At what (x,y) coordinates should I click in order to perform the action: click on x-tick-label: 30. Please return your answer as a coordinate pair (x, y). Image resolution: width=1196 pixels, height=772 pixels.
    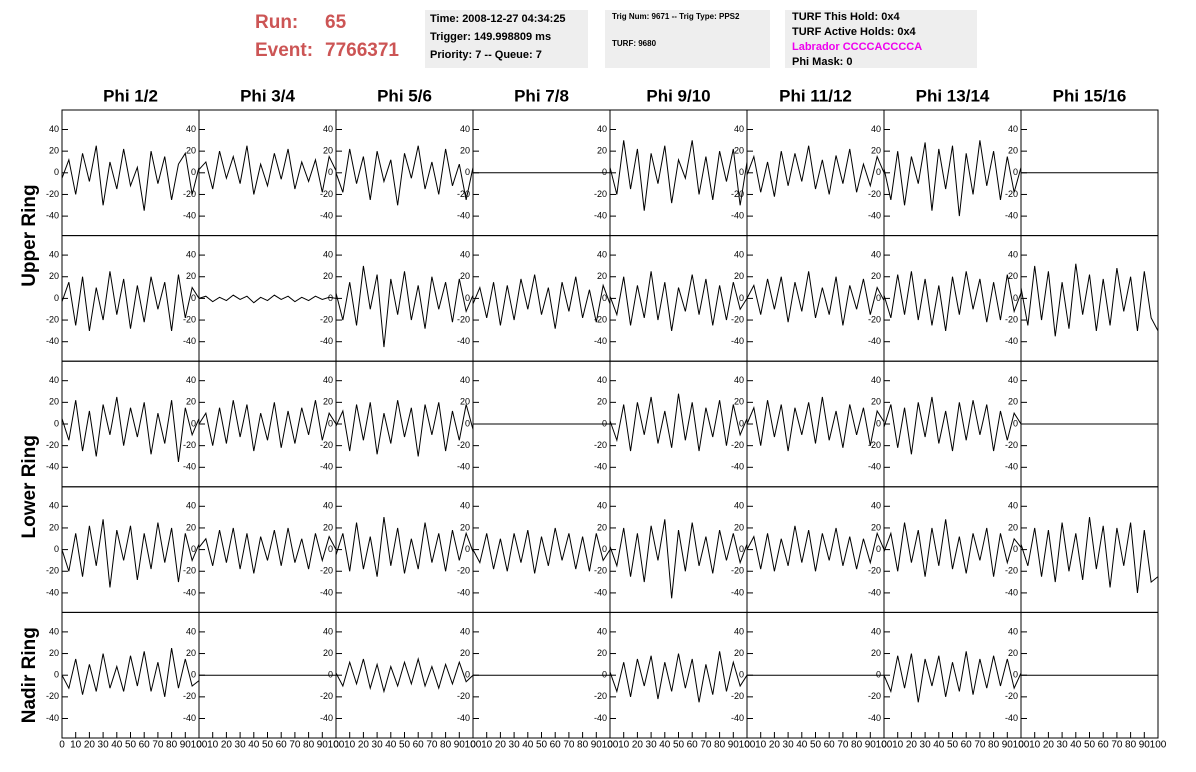
    Looking at the image, I should click on (378, 745).